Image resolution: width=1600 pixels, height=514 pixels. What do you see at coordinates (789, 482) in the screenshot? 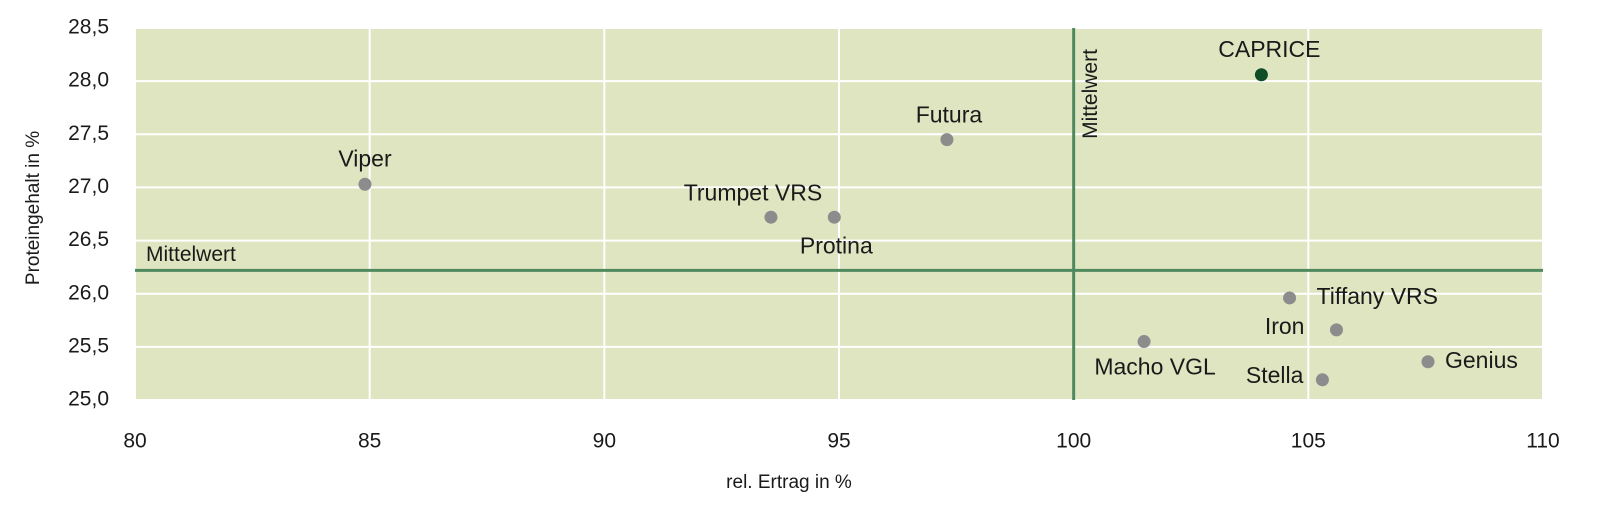
I see `x-axis-label: rel. Ertrag in %` at bounding box center [789, 482].